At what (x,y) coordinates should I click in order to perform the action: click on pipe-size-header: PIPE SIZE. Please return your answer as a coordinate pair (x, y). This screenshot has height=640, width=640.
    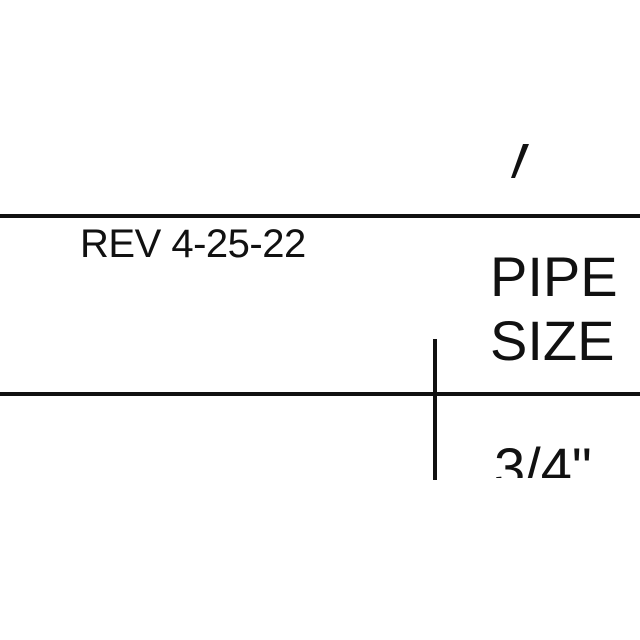
    Looking at the image, I should click on (554, 309).